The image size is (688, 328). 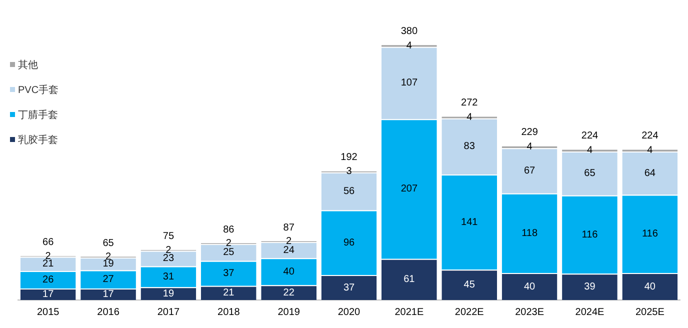 I want to click on total-label: 229, so click(x=529, y=132).